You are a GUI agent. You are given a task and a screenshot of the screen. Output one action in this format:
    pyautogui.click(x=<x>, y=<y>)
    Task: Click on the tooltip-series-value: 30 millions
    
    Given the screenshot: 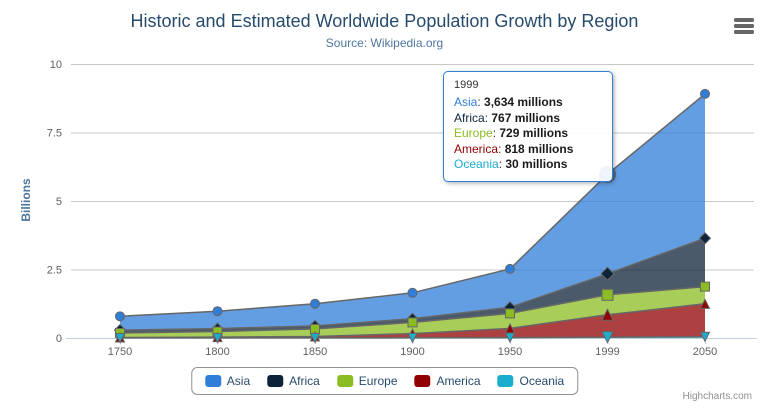 What is the action you would take?
    pyautogui.click(x=536, y=164)
    